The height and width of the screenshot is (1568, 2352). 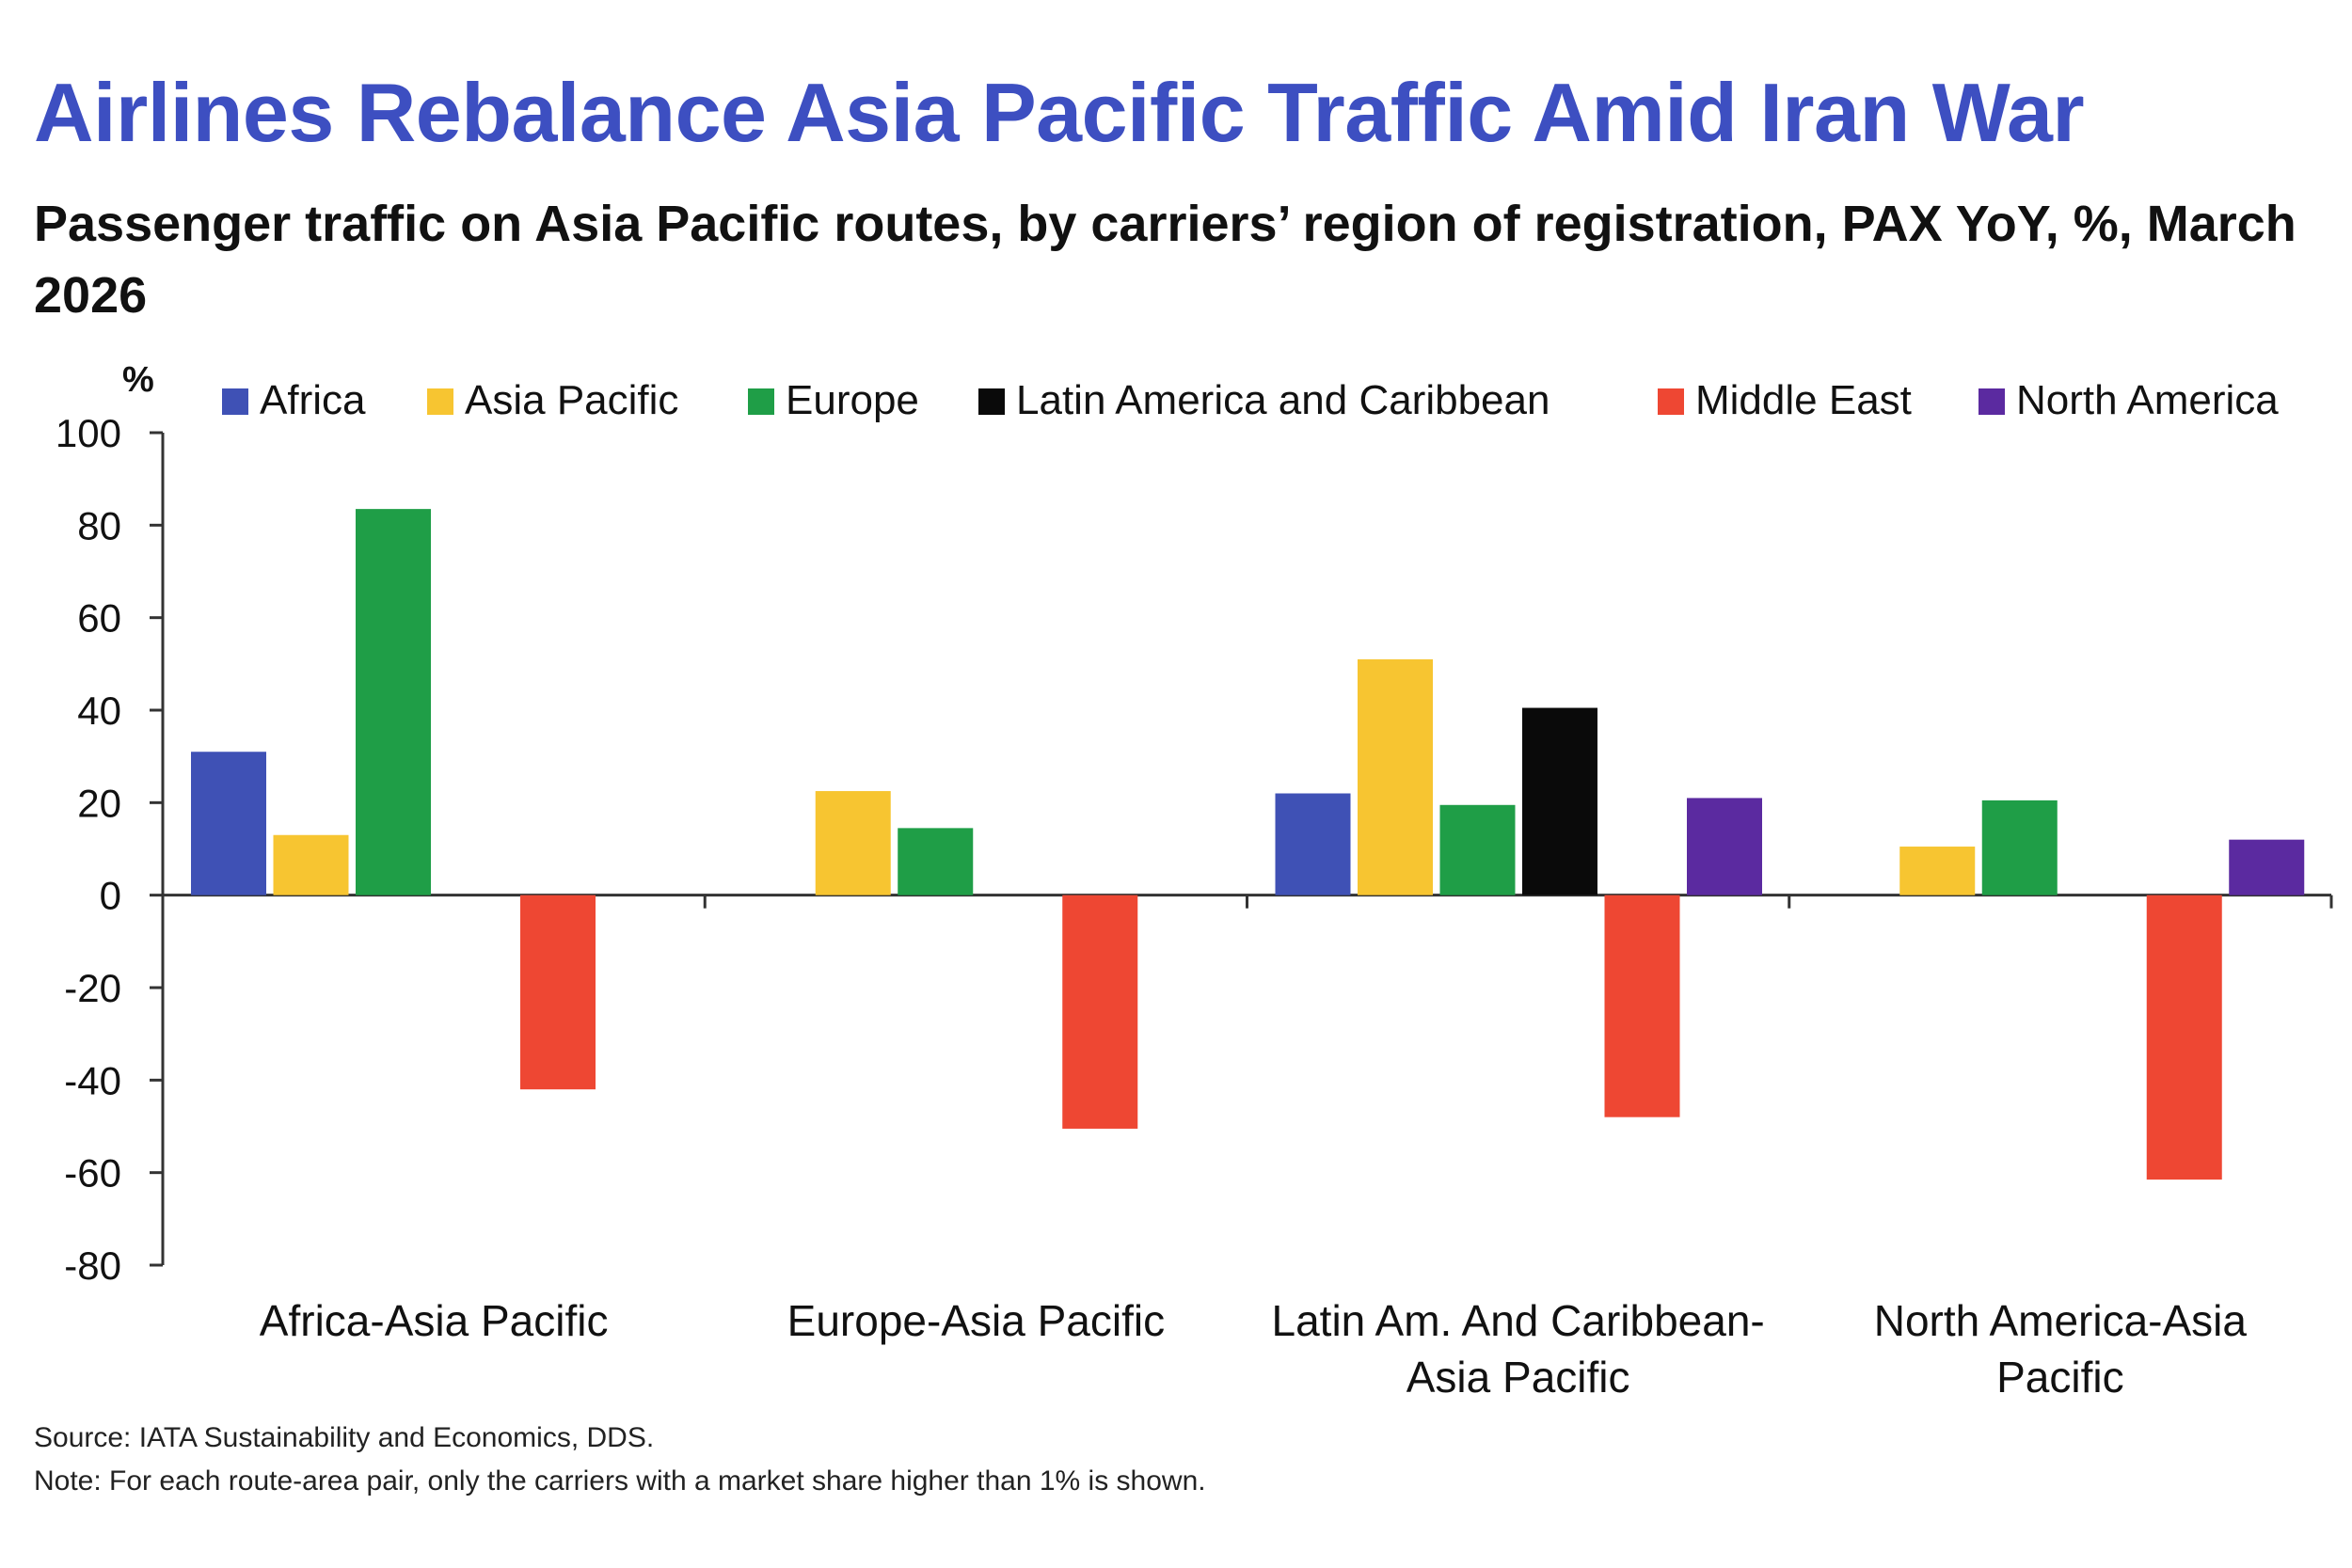 I want to click on y-tick-label: -20, so click(x=92, y=988).